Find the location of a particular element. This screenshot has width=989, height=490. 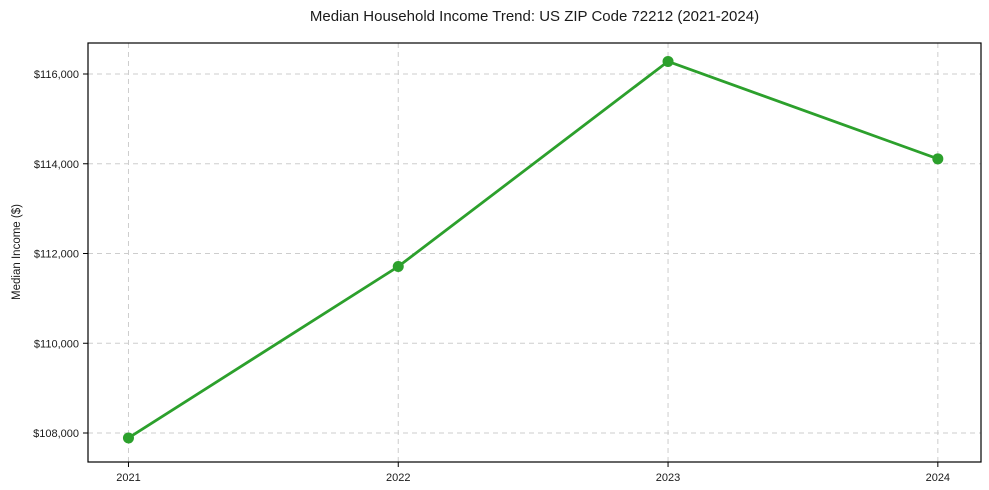

x-tick-label: 2022 is located at coordinates (398, 478).